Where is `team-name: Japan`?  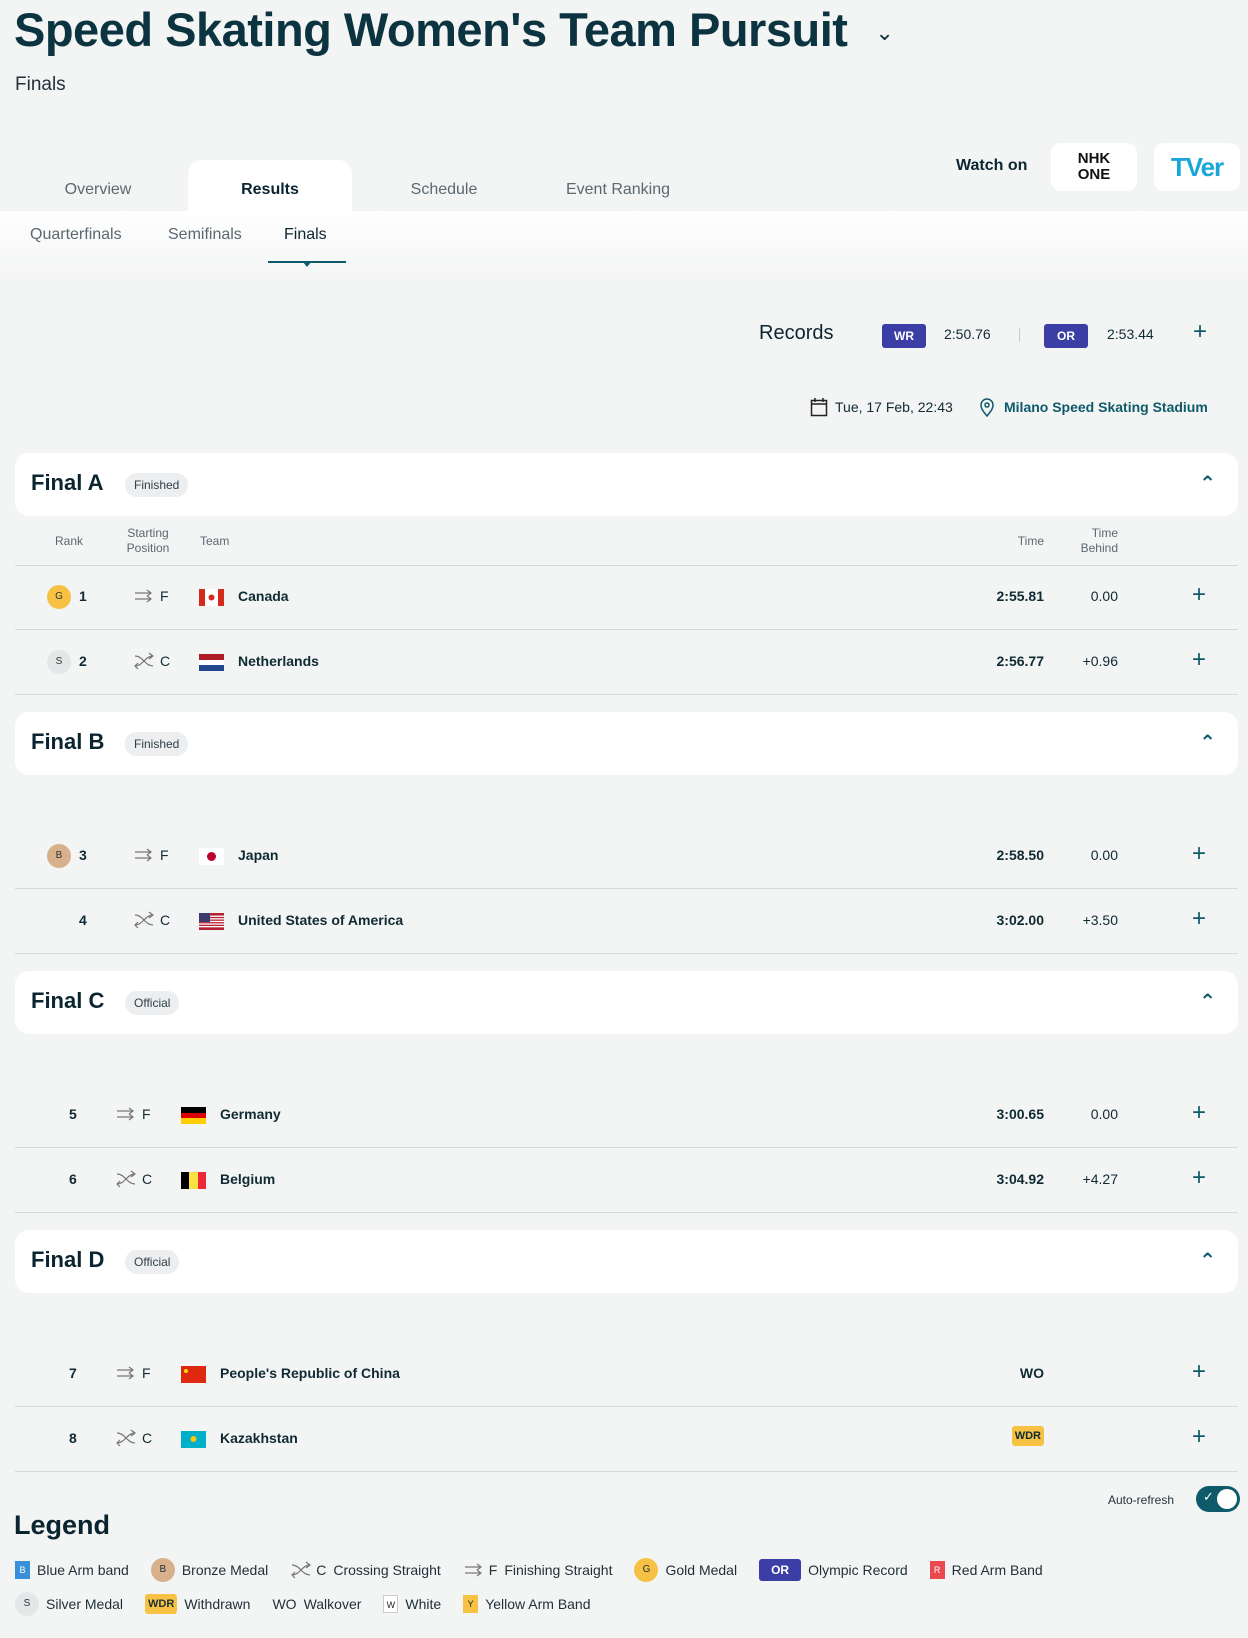 team-name: Japan is located at coordinates (258, 855).